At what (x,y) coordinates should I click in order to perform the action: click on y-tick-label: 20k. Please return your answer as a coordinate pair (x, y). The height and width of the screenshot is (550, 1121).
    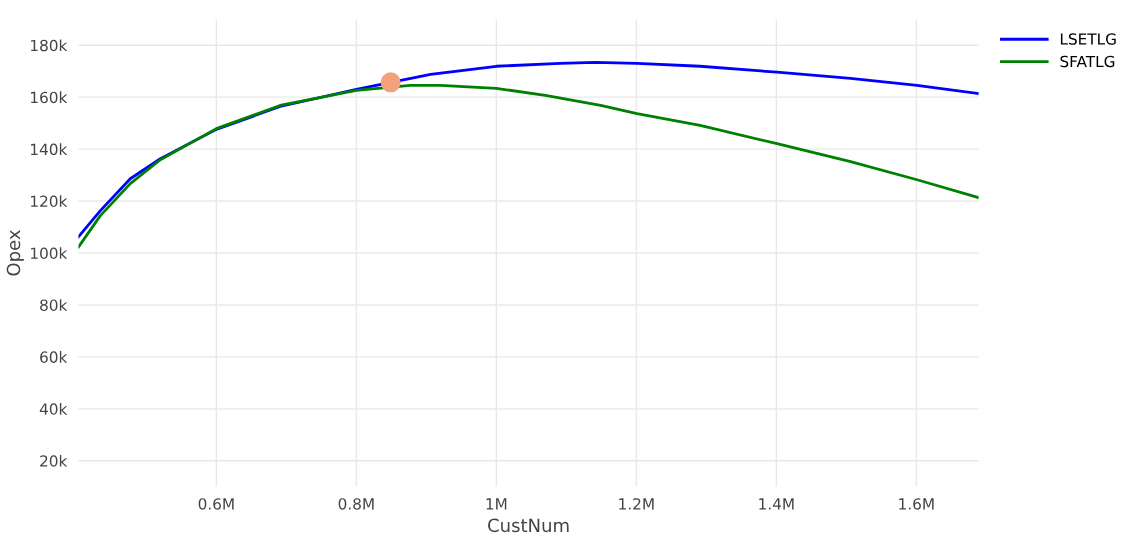
    Looking at the image, I should click on (54, 460).